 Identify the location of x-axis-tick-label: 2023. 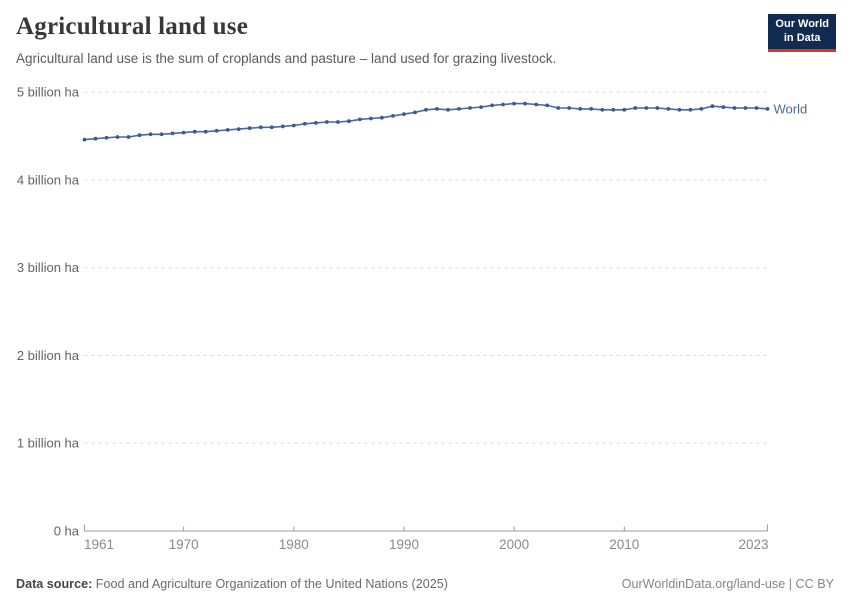
(753, 544).